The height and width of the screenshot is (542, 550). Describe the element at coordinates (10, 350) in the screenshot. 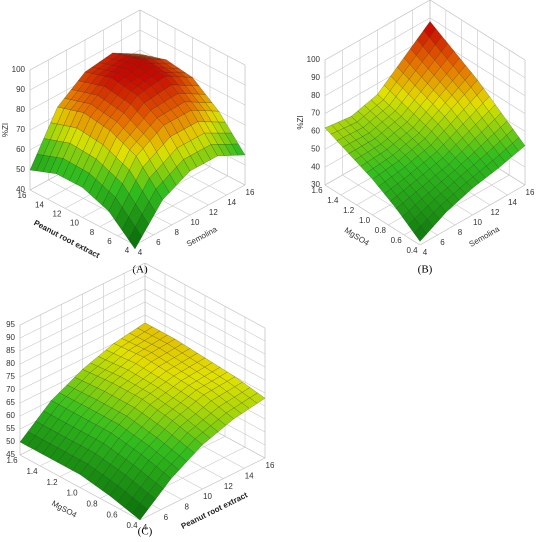

I see `z-tick-label: 85` at that location.